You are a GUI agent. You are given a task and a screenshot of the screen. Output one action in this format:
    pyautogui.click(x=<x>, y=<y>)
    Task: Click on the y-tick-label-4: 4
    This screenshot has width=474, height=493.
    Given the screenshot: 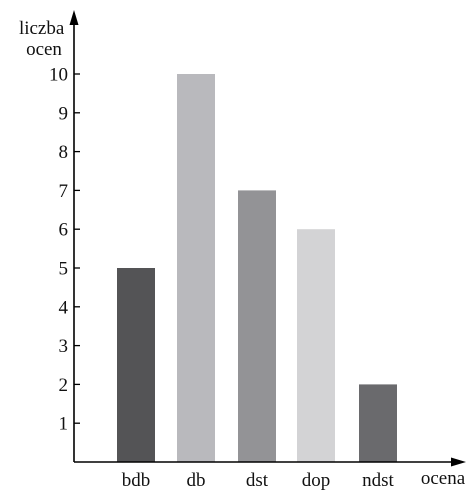 What is the action you would take?
    pyautogui.click(x=64, y=307)
    